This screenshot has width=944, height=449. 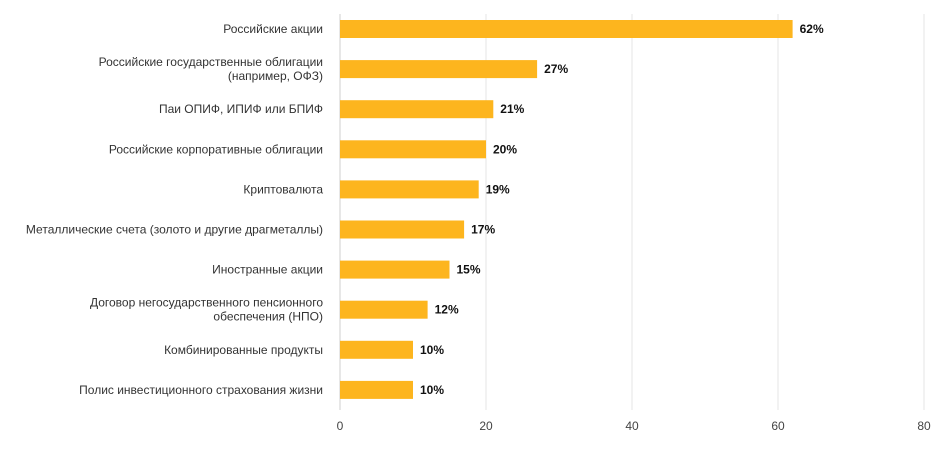 I want to click on value-label: 27%, so click(x=556, y=69).